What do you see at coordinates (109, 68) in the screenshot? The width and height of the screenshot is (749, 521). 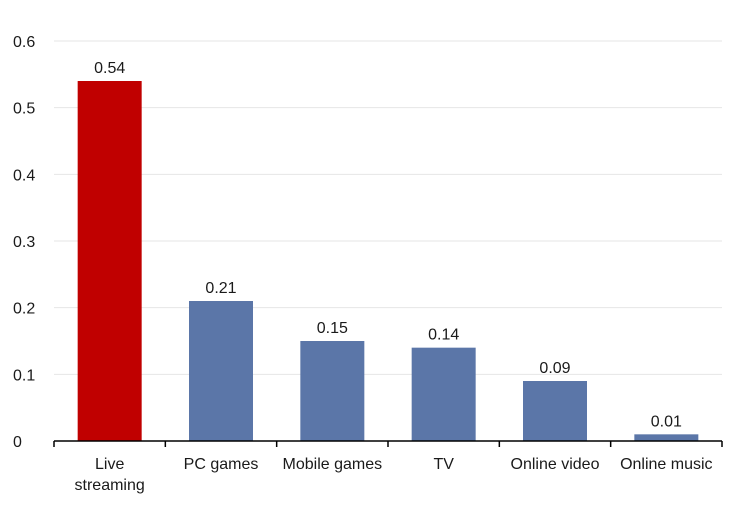 I see `data-label: 0.54` at bounding box center [109, 68].